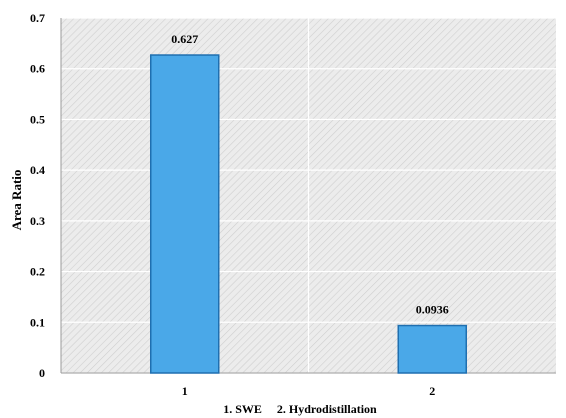 This screenshot has height=418, width=566. What do you see at coordinates (37, 221) in the screenshot?
I see `y-tick-label: 0.3` at bounding box center [37, 221].